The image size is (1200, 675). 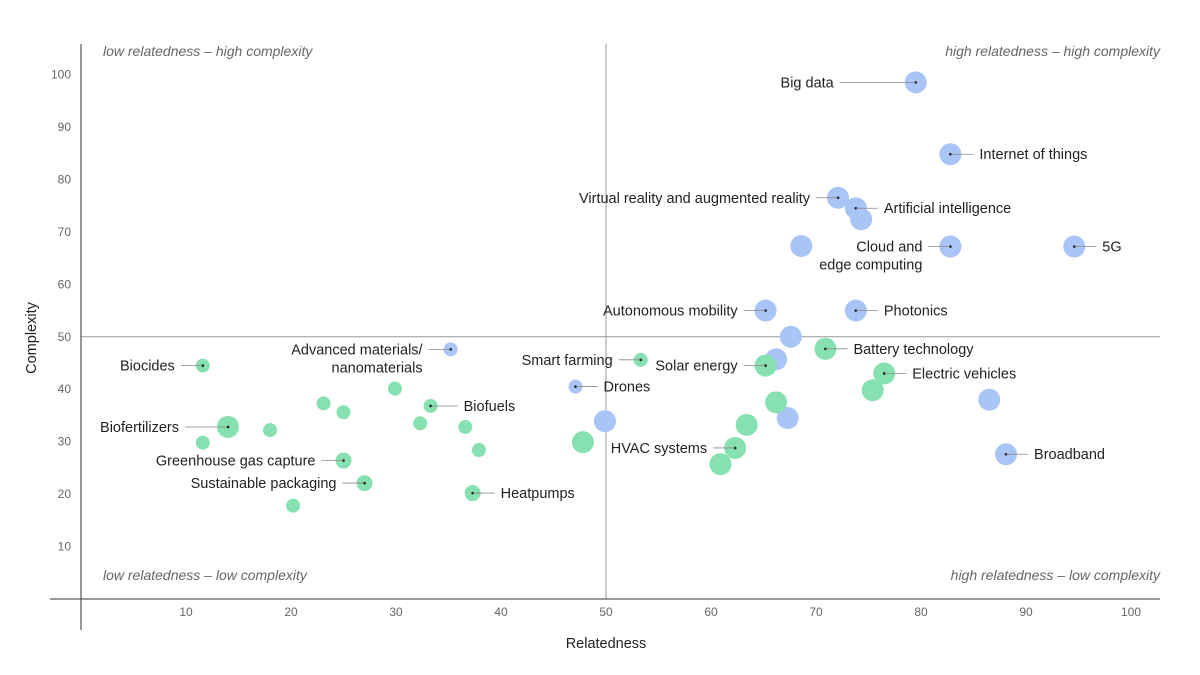 What do you see at coordinates (32, 337) in the screenshot?
I see `y-axis-title: Complexity` at bounding box center [32, 337].